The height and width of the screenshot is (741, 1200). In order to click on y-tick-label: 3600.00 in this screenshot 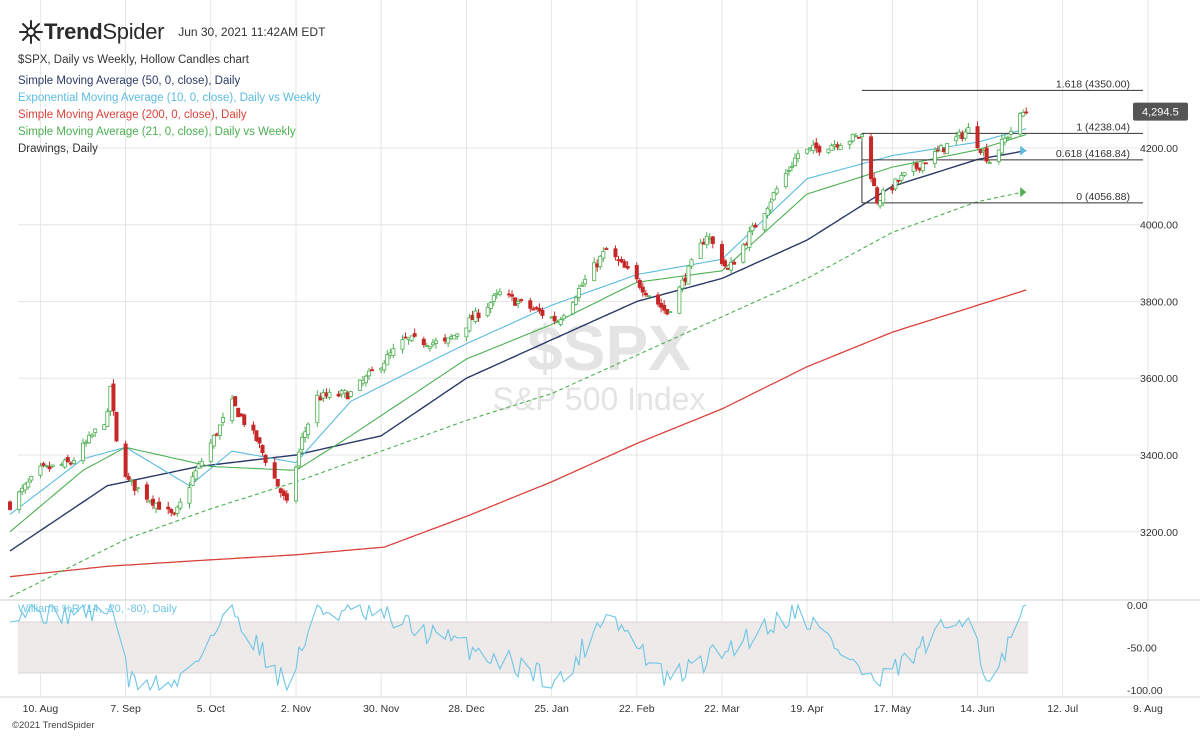, I will do `click(1159, 379)`.